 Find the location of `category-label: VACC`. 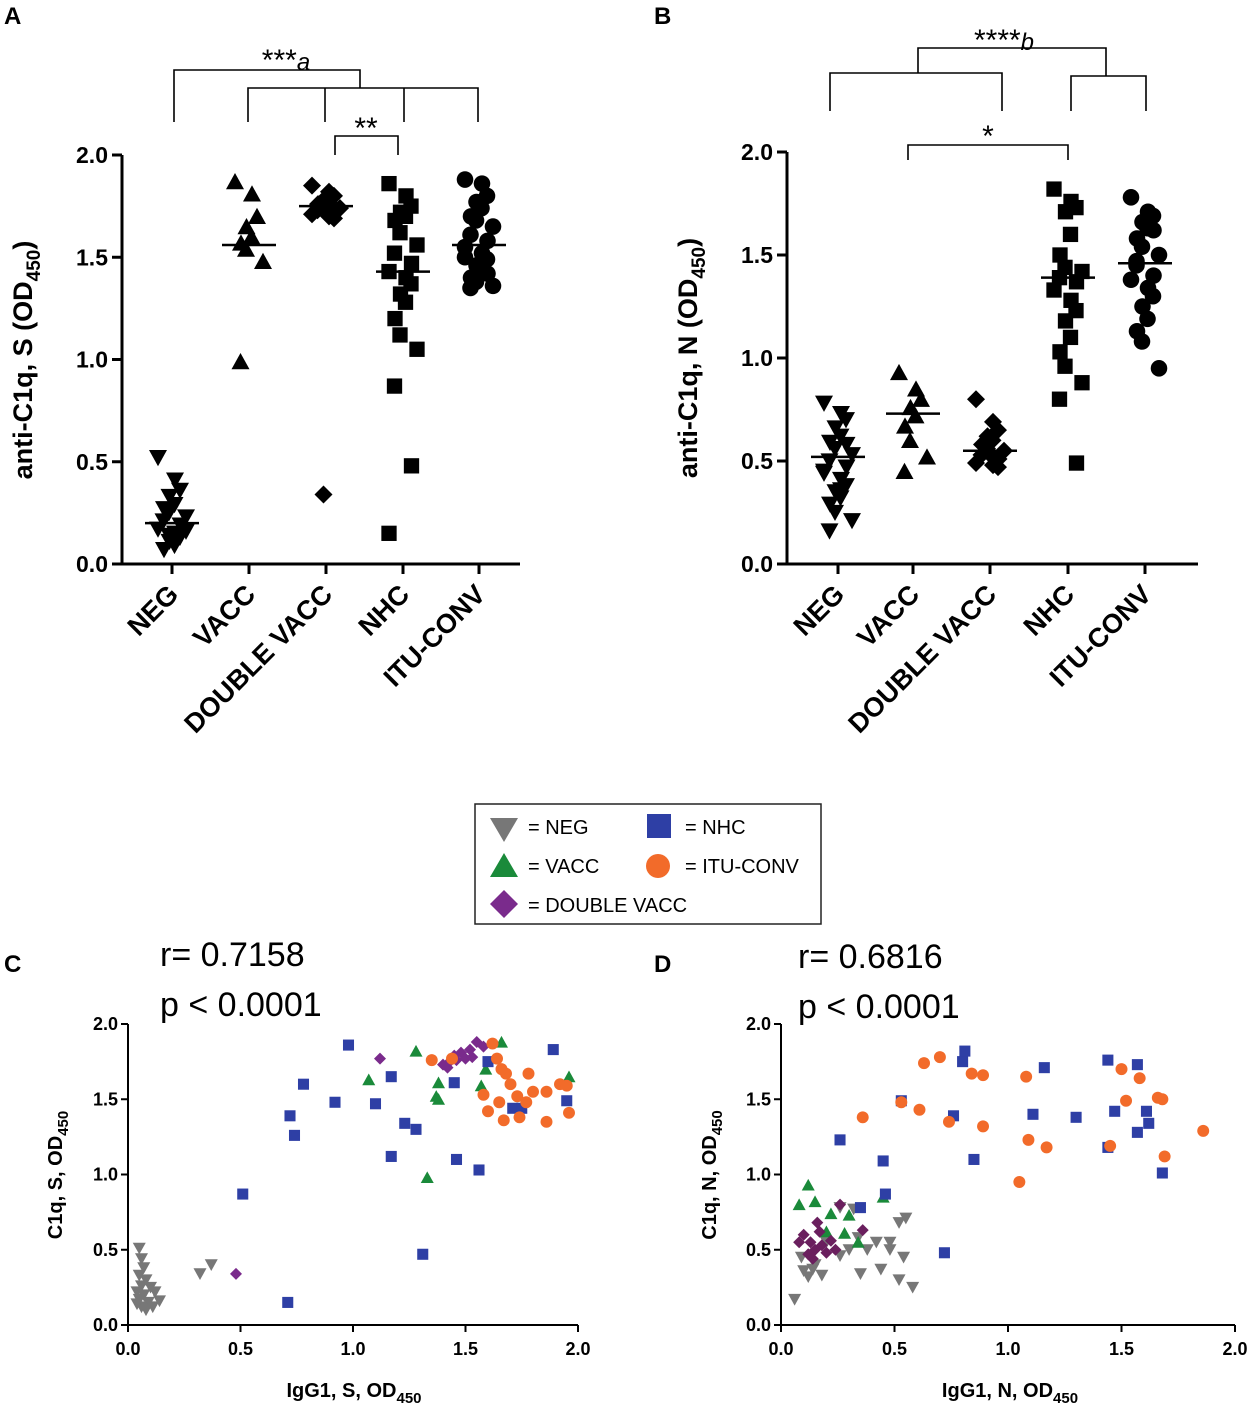

category-label: VACC is located at coordinates (888, 616).